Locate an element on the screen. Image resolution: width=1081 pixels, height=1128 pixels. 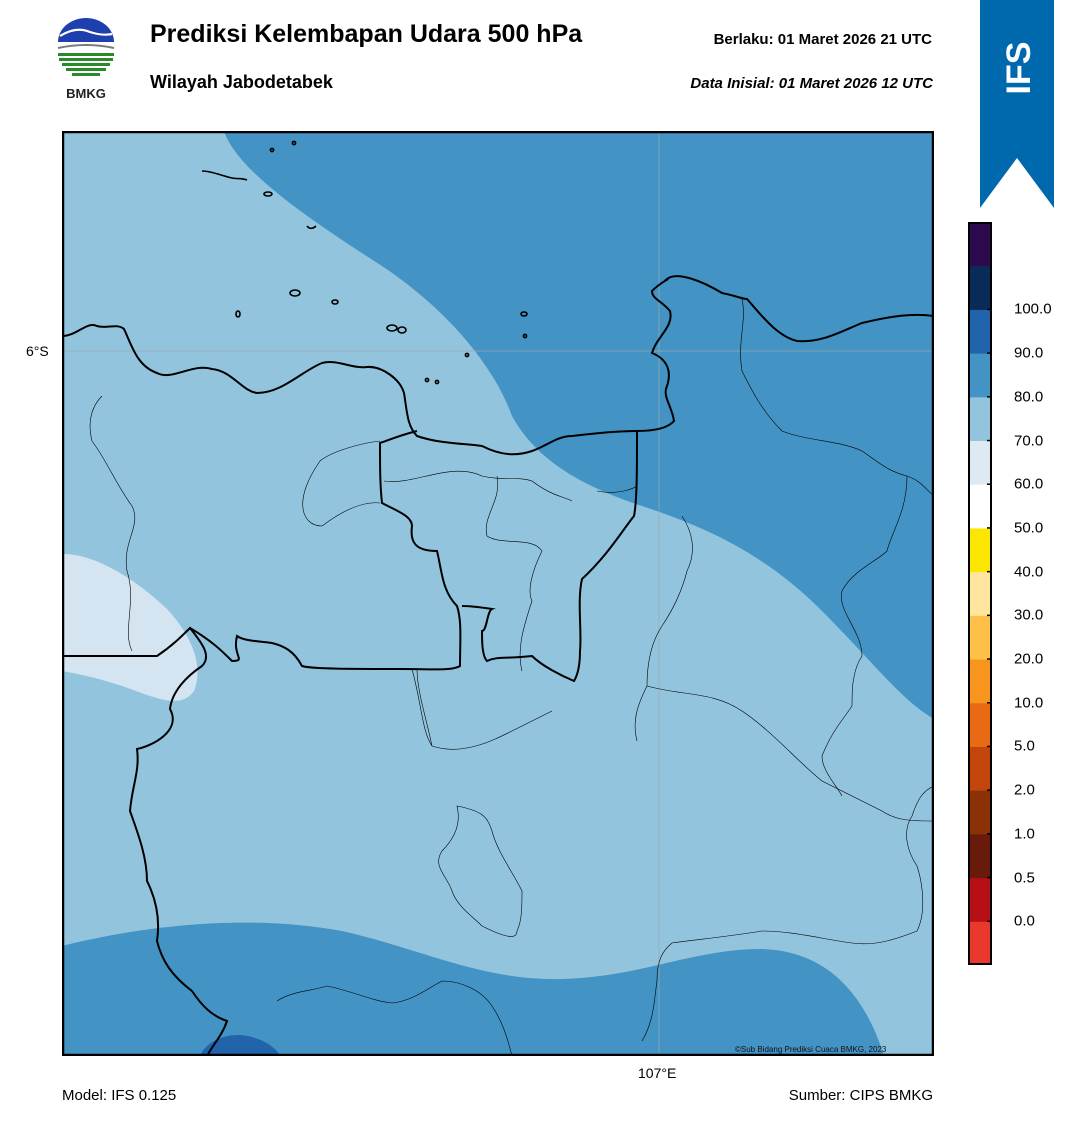
colorbar-label: 80.0 is located at coordinates (1029, 397).